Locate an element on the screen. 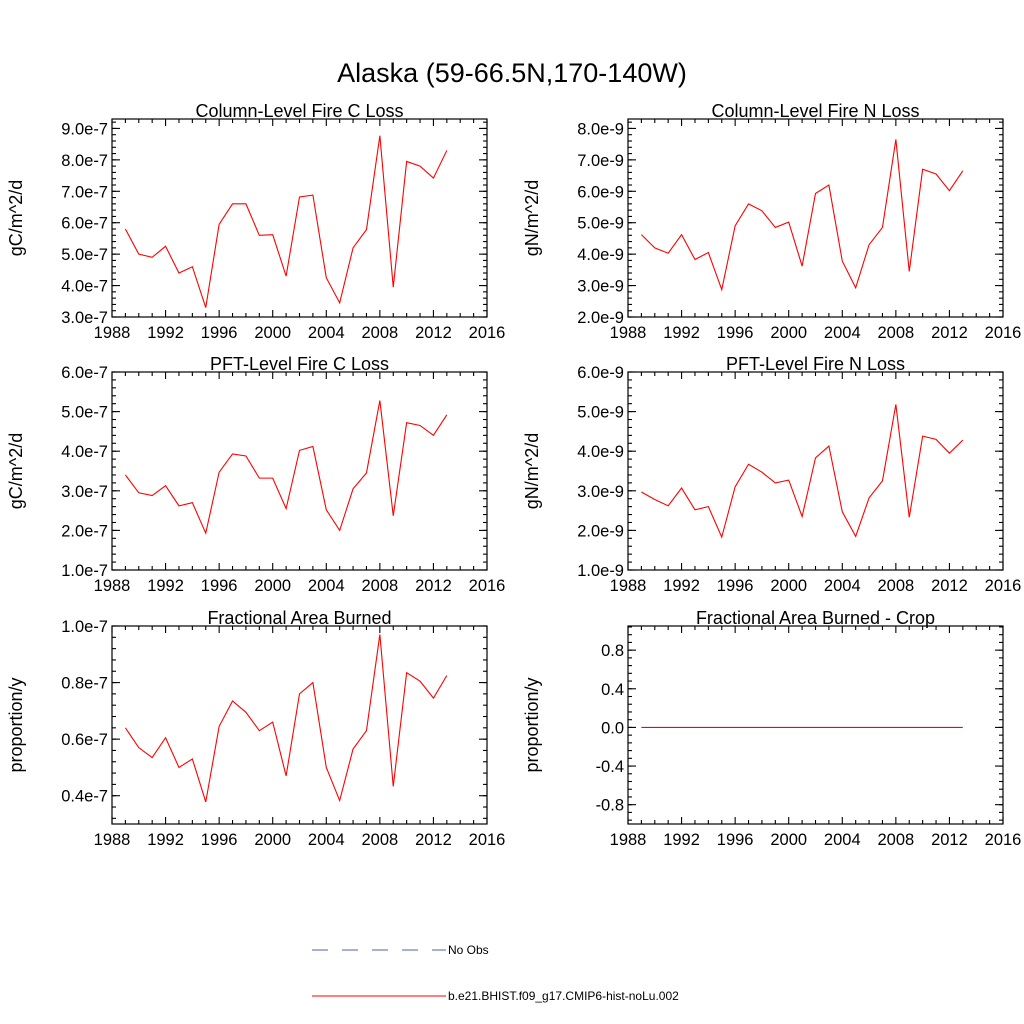  panel-title: Column-Level Fire C Loss is located at coordinates (299, 111).